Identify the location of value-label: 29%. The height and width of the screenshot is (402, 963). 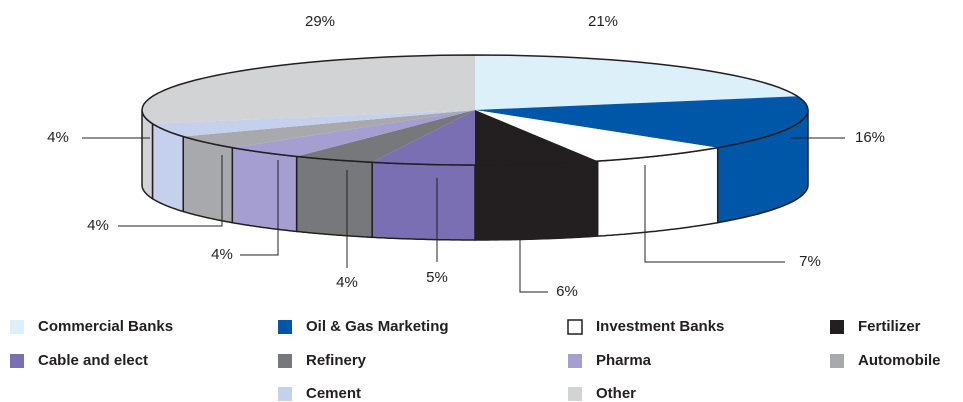
(320, 21).